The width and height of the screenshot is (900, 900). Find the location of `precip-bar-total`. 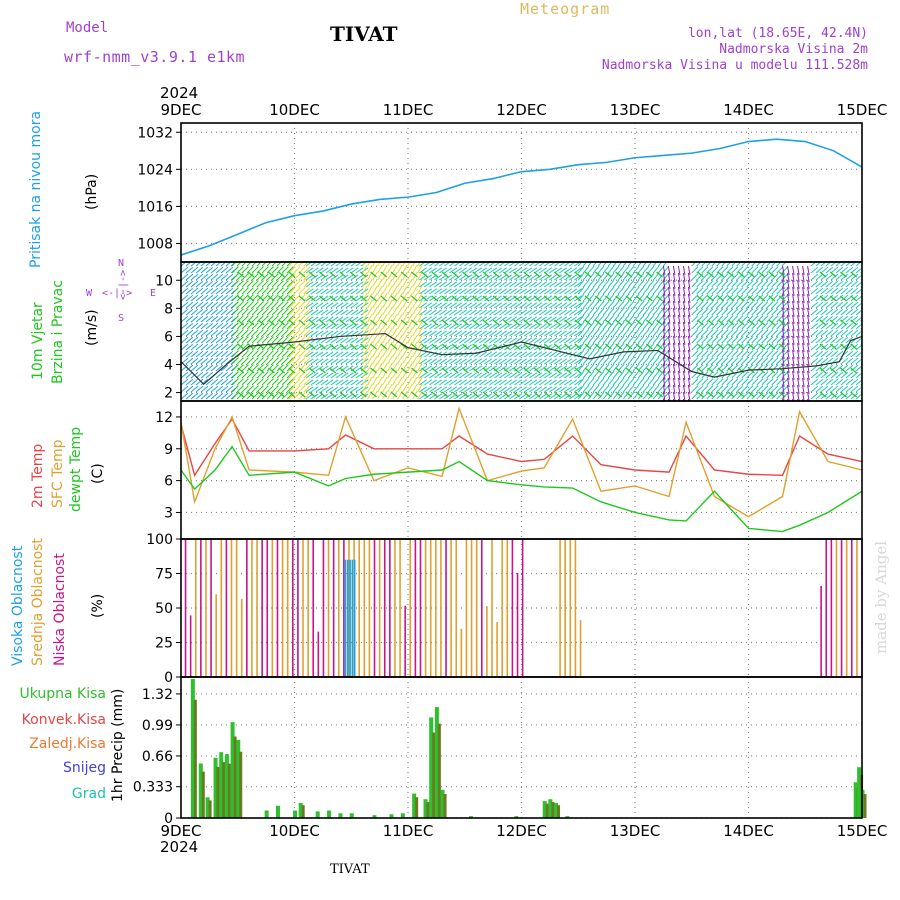

precip-bar-total is located at coordinates (295, 814).